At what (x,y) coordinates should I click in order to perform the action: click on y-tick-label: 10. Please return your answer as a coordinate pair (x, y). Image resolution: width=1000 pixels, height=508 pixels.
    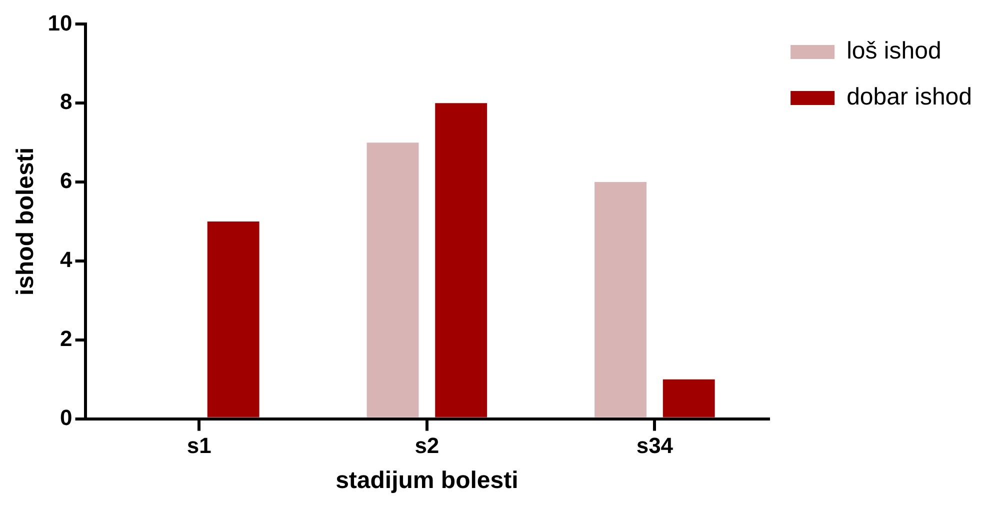
    Looking at the image, I should click on (60, 23).